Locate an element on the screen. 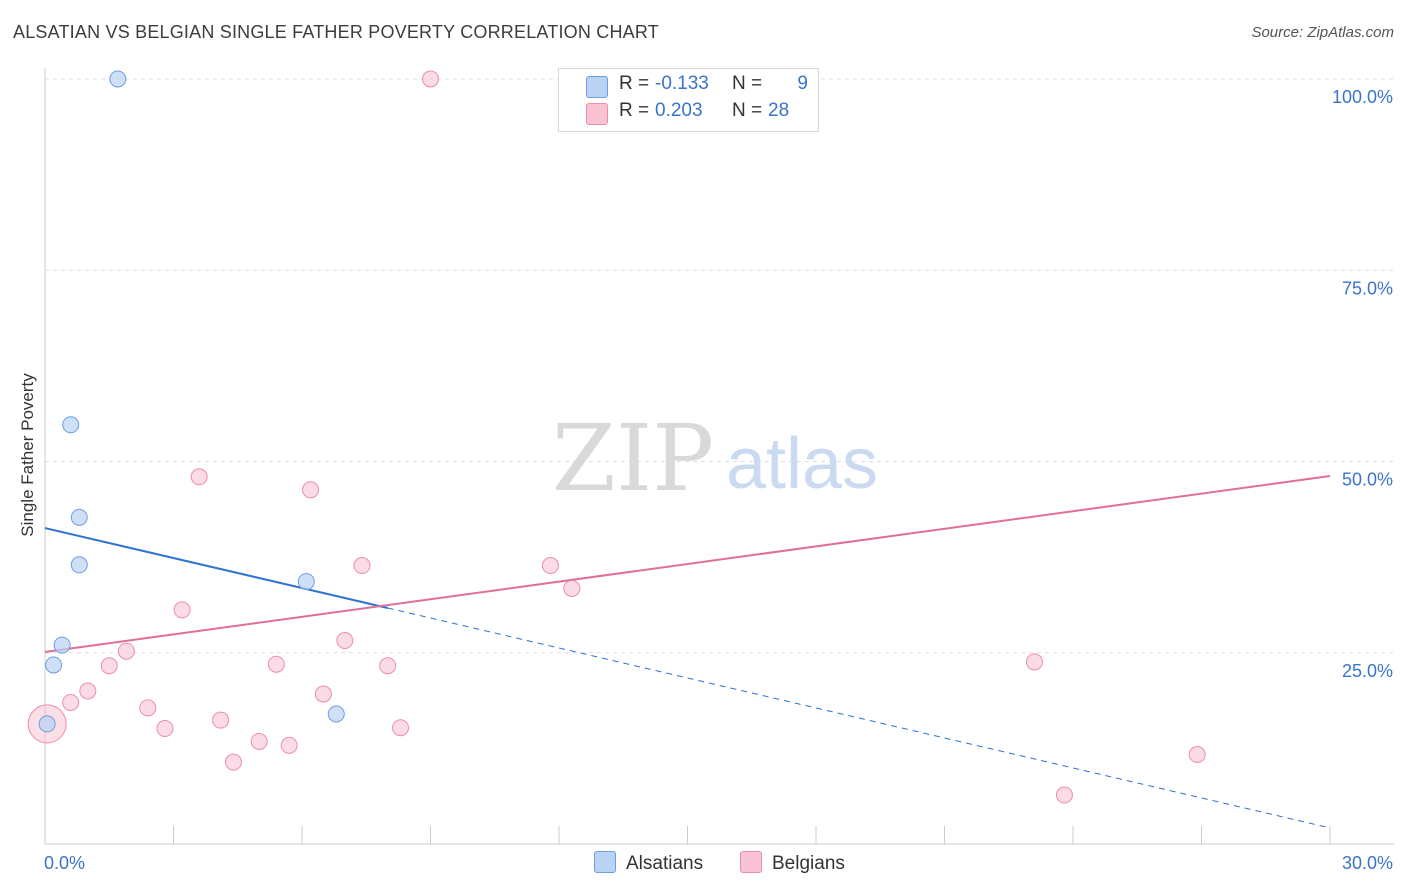  alsatian-legend-swatch is located at coordinates (605, 862).